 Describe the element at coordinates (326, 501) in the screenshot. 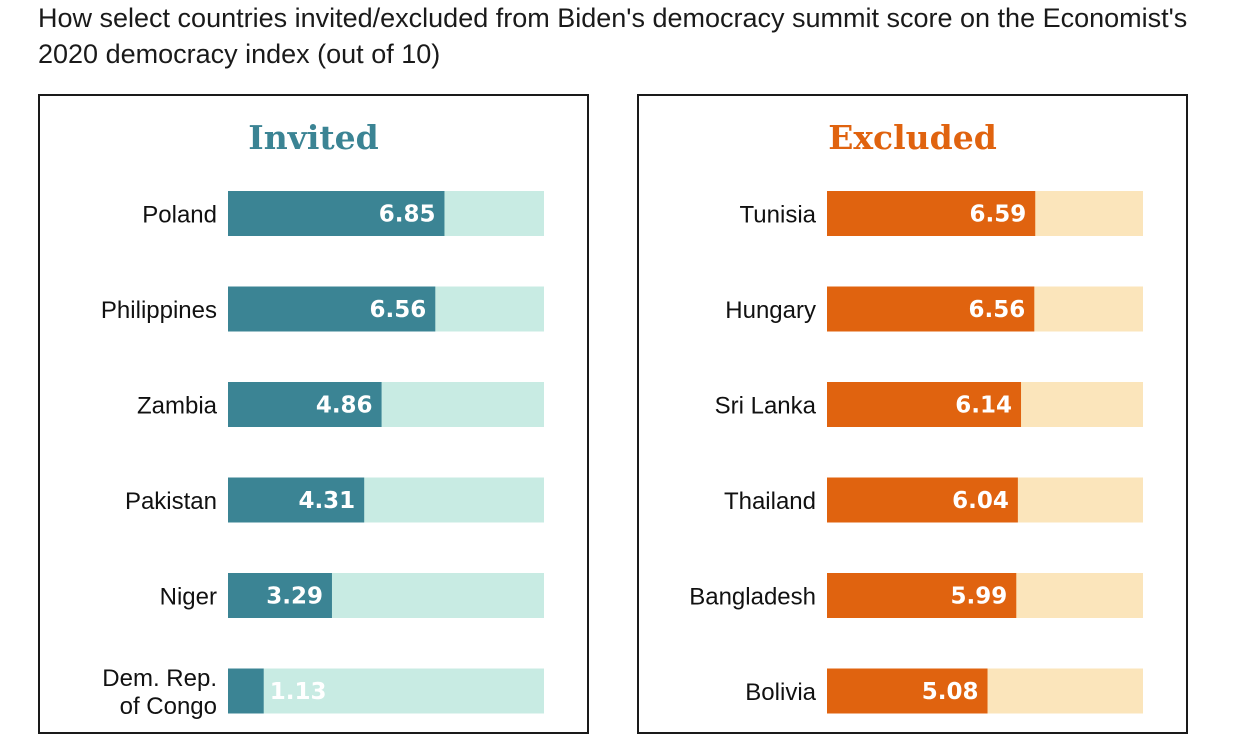

I see `invited-value-label: 4.31` at that location.